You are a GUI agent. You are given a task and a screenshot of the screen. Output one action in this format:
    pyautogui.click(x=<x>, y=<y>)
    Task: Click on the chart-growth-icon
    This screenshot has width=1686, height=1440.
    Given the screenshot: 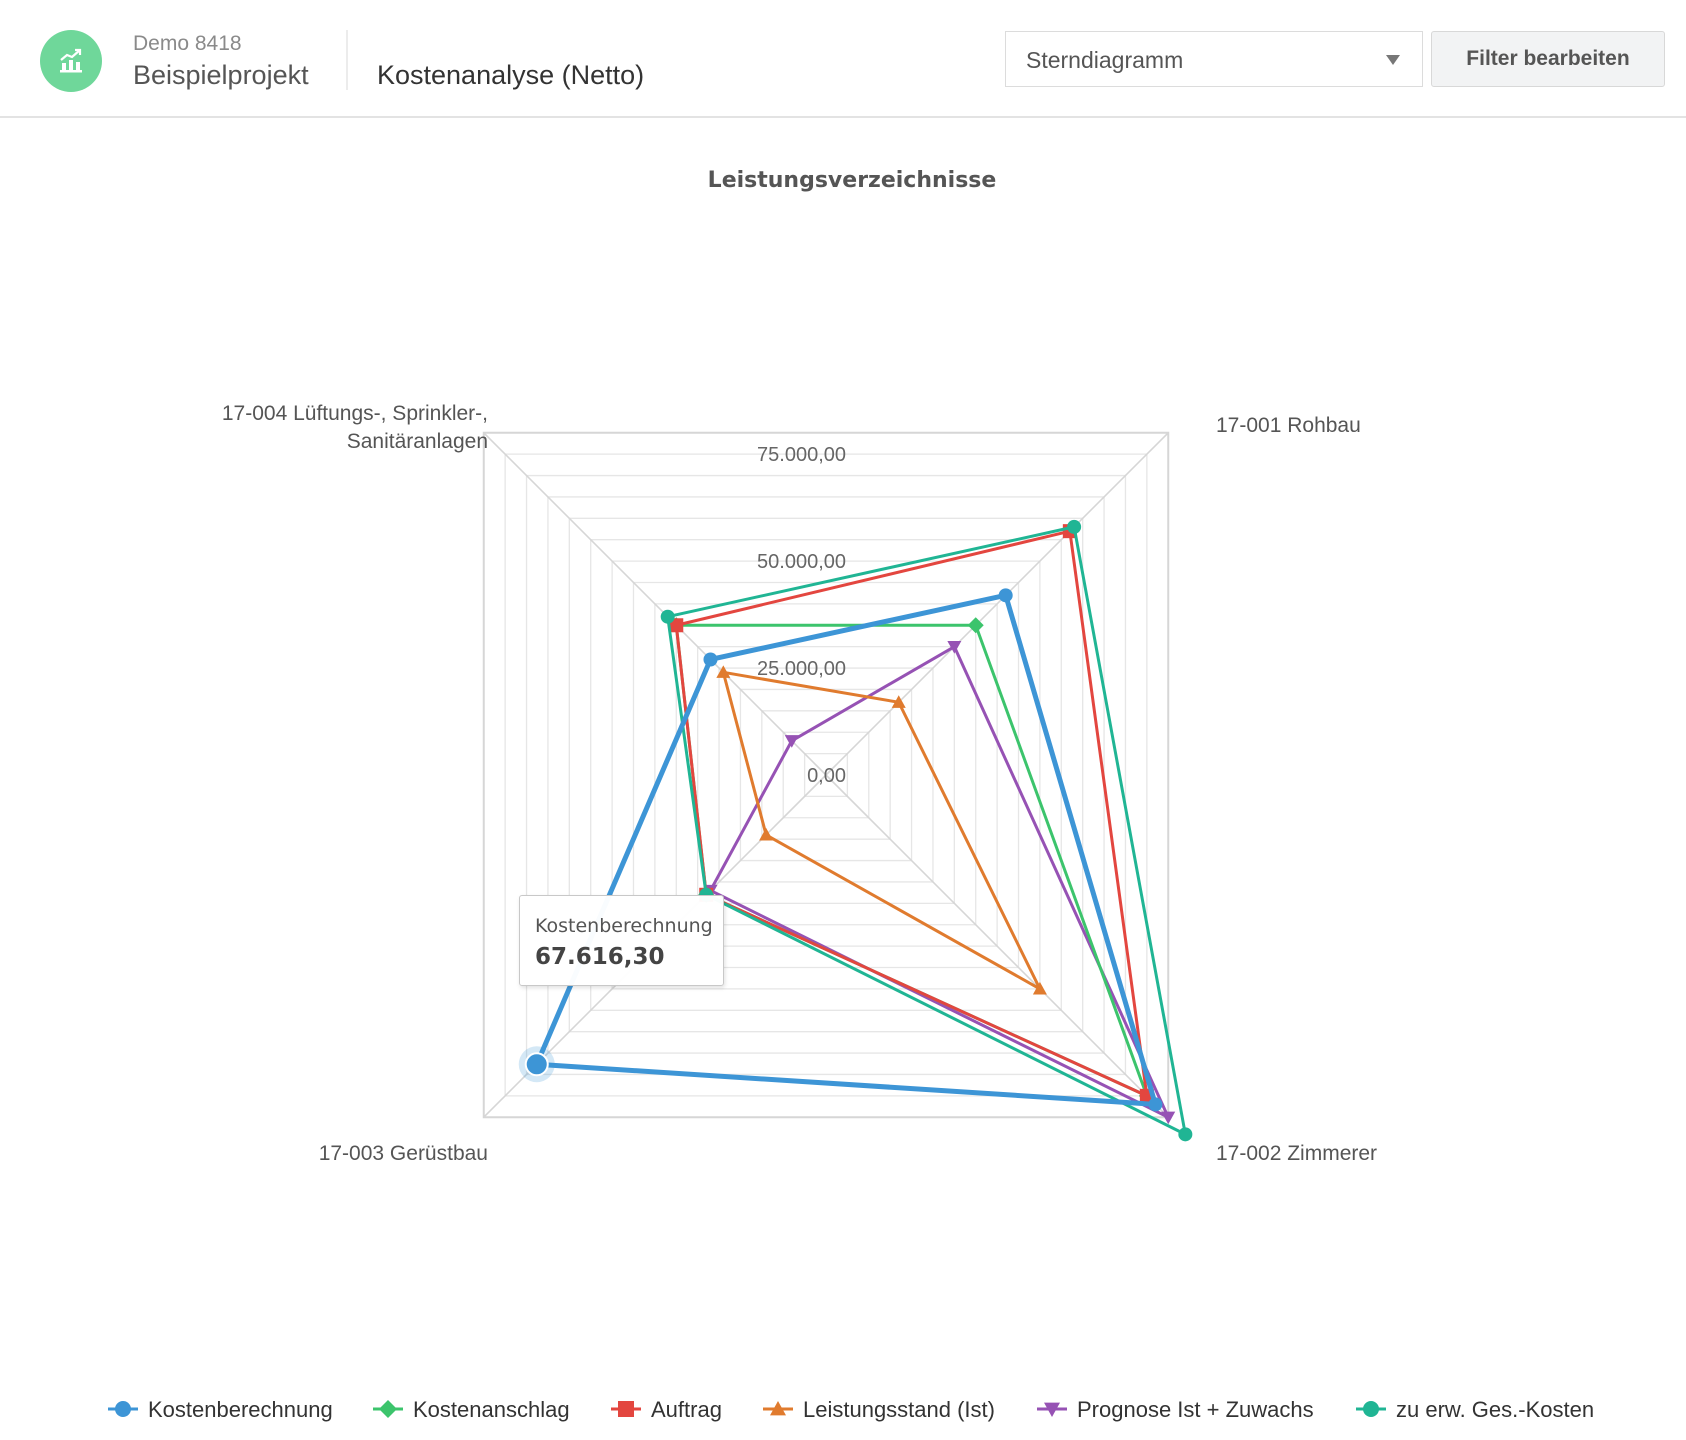 What is the action you would take?
    pyautogui.click(x=71, y=60)
    